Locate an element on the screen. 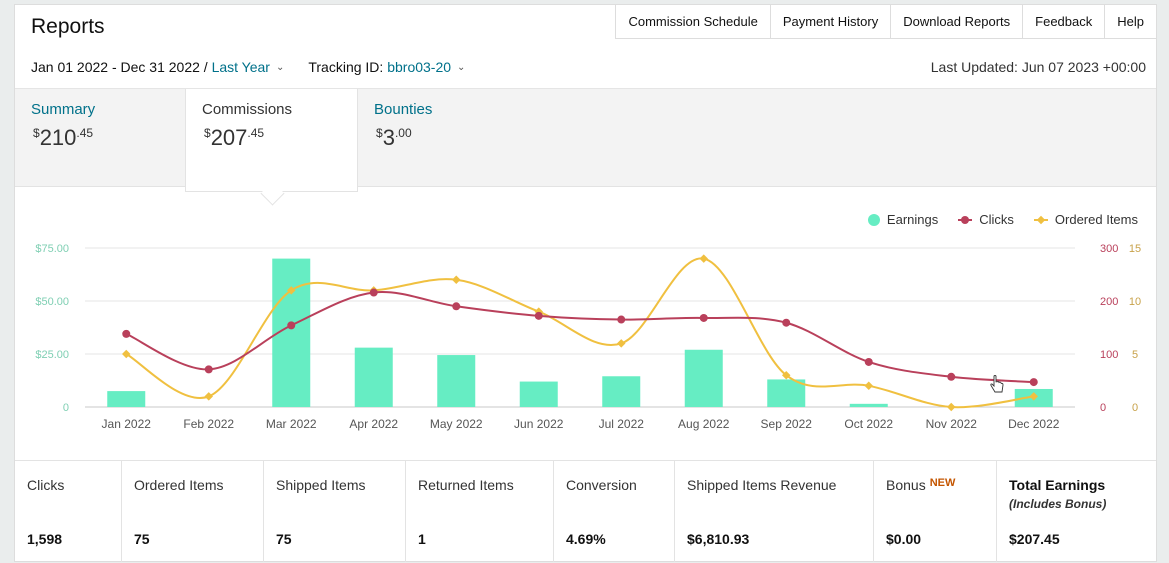 This screenshot has height=563, width=1169. tab-summary: Summary $210.45 is located at coordinates (100, 137).